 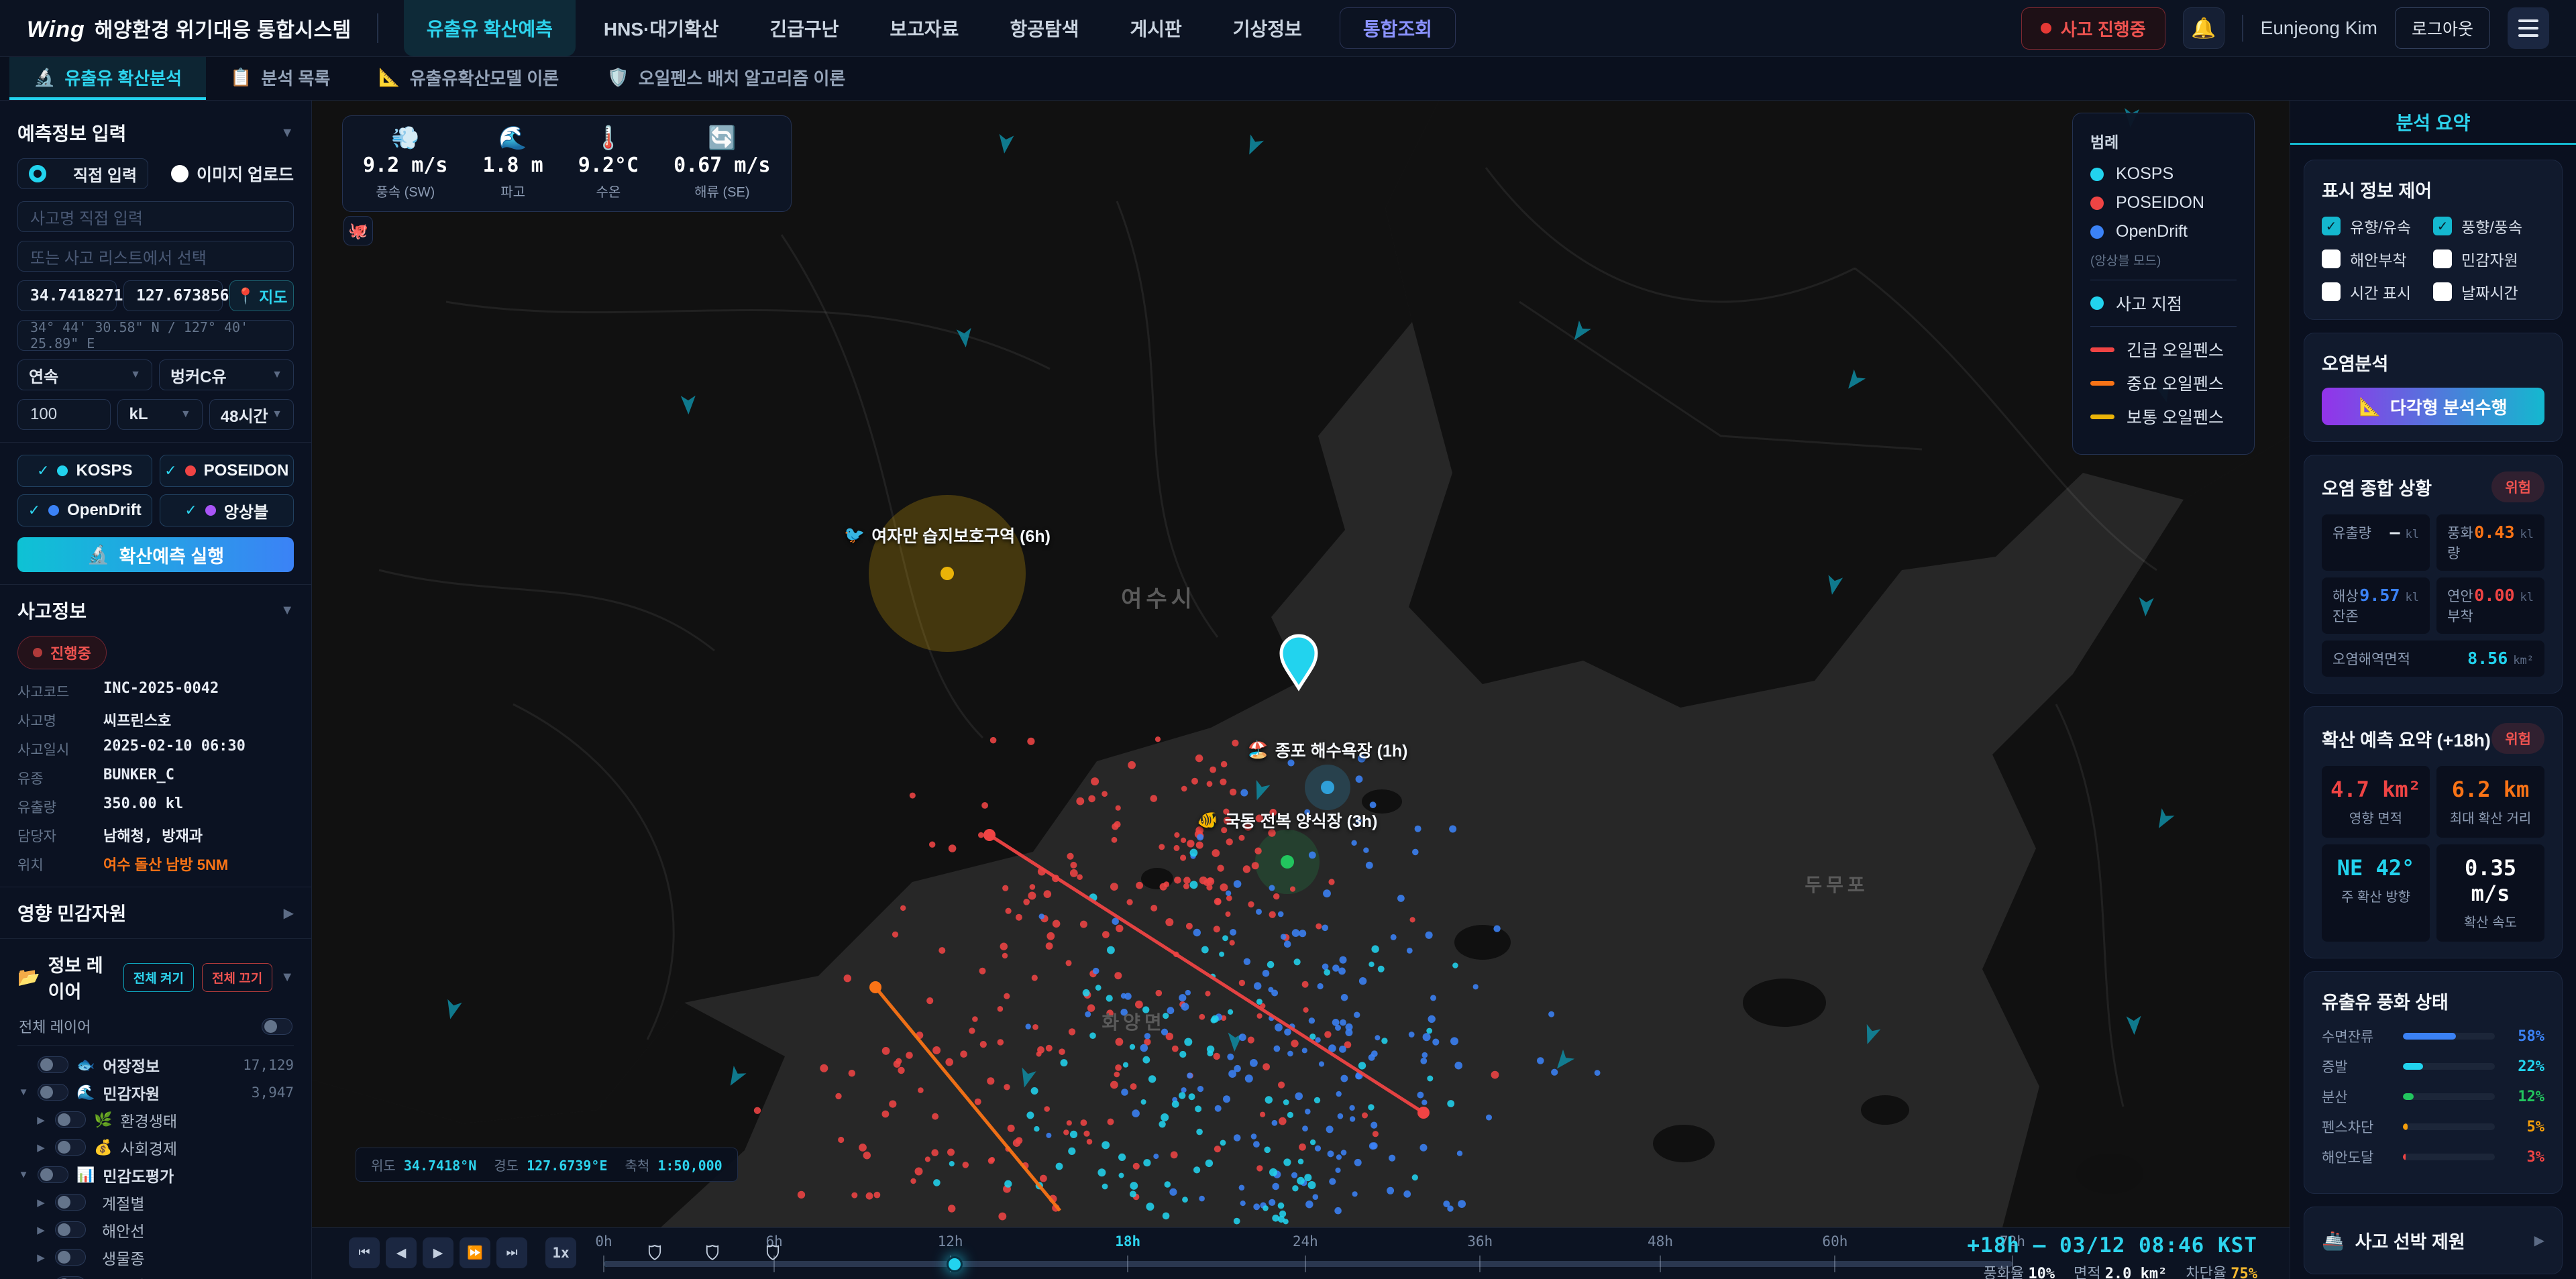 I want to click on playback-speed-button: 1x, so click(x=560, y=1252).